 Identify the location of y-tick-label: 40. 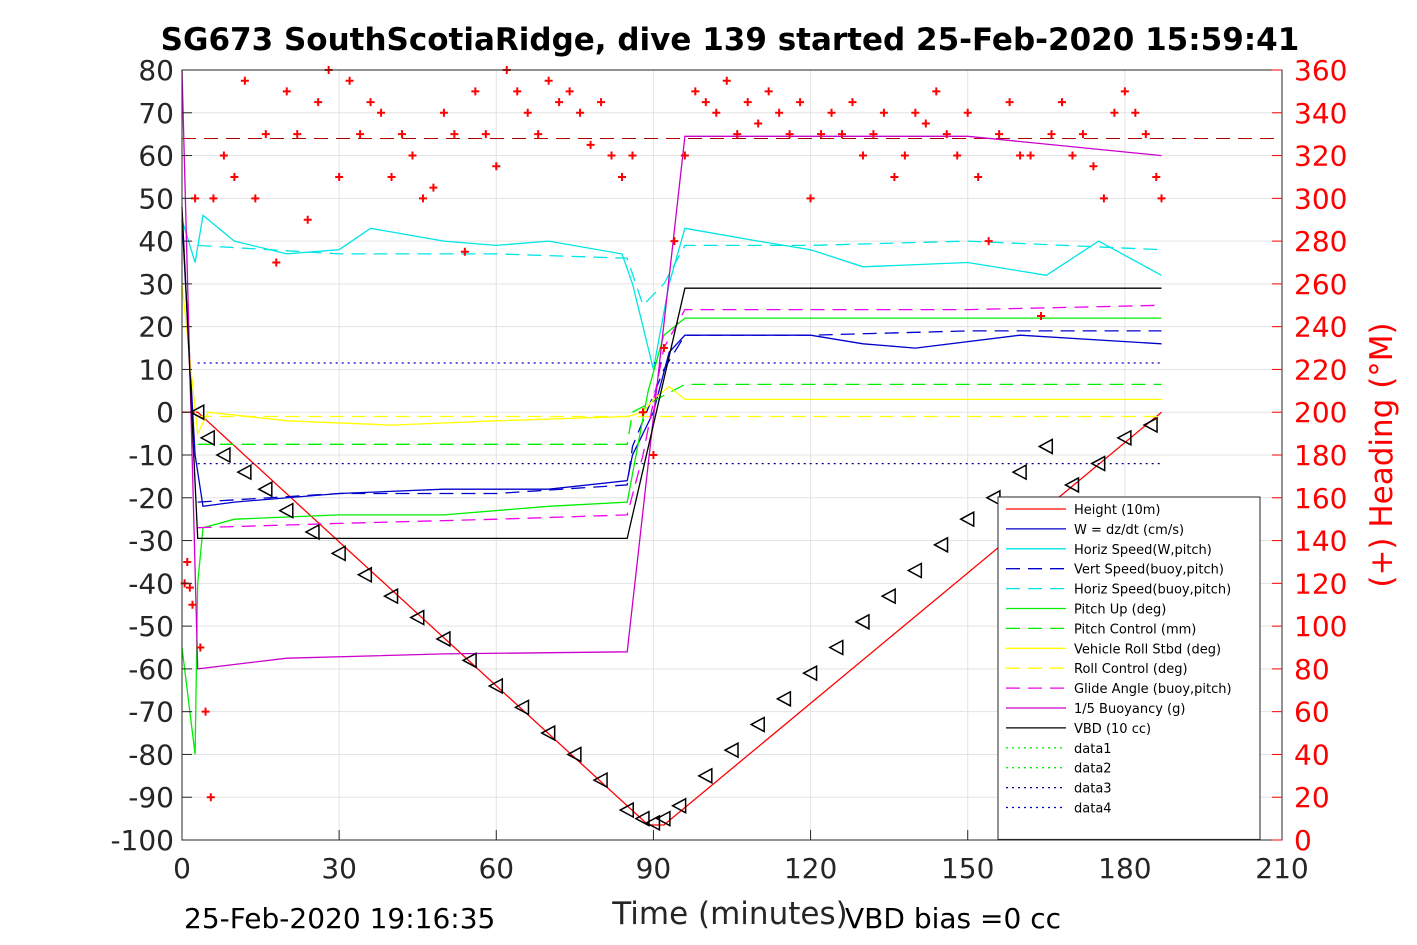
(156, 241).